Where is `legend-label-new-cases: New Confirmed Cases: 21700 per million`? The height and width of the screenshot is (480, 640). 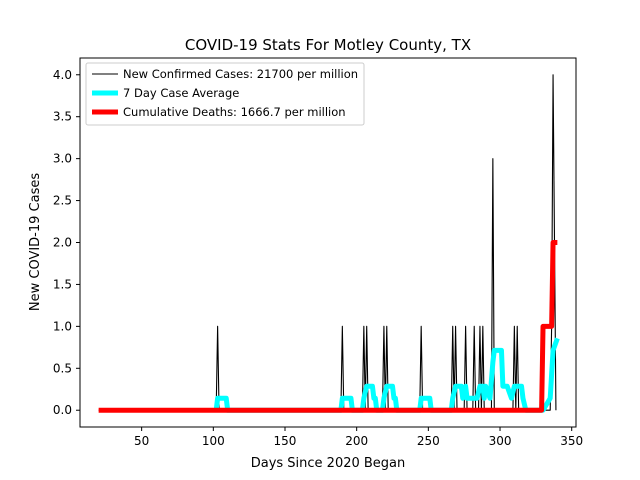
legend-label-new-cases: New Confirmed Cases: 21700 per million is located at coordinates (240, 74).